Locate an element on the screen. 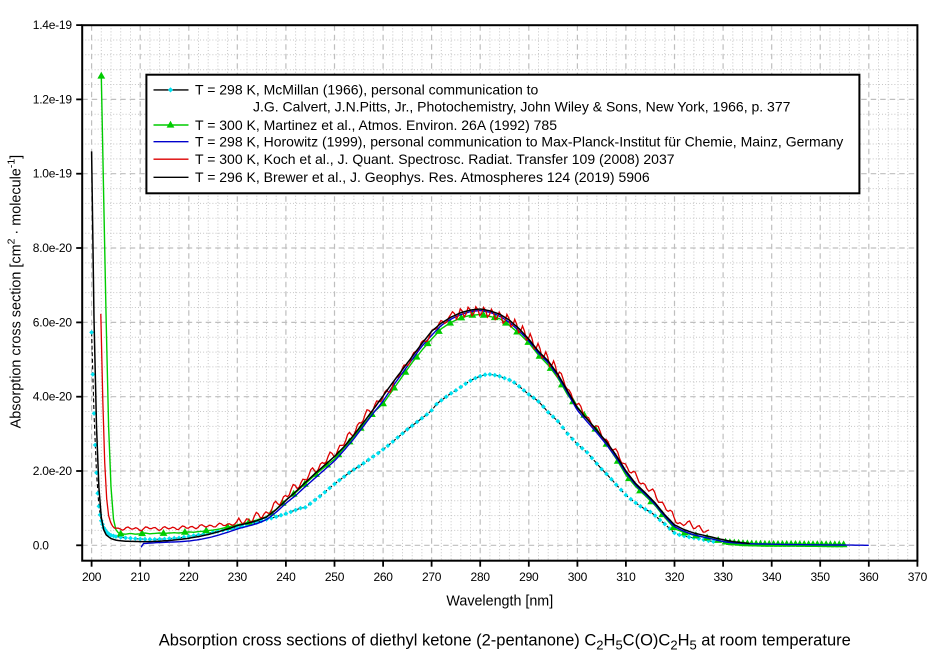 The height and width of the screenshot is (663, 942). svg-text: 1.2e-19 is located at coordinates (53, 99).